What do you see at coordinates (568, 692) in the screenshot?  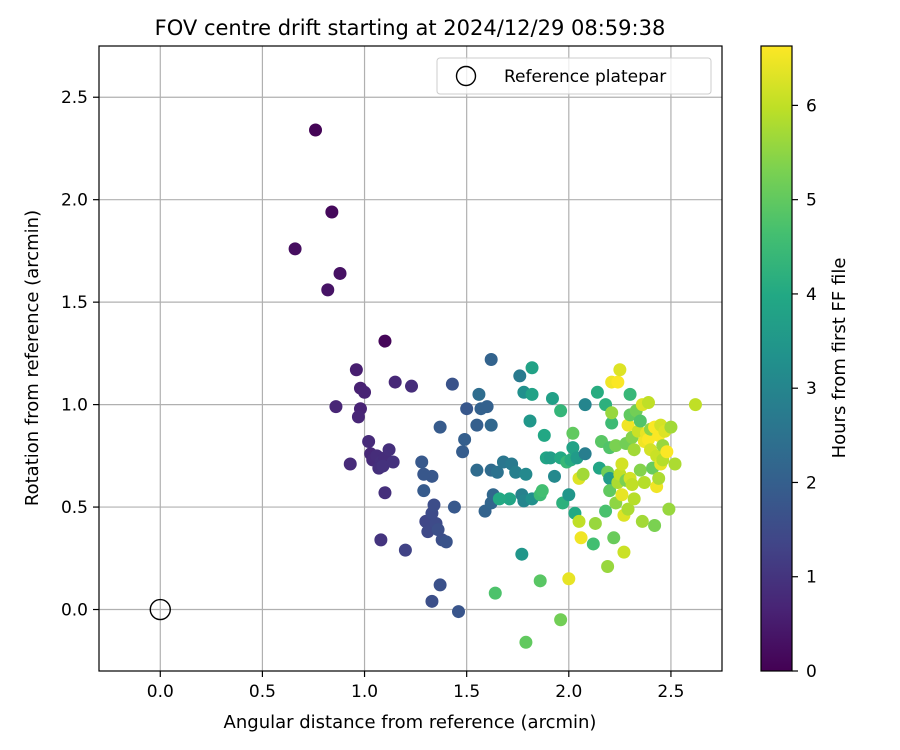 I see `x-tick-label: 2.0` at bounding box center [568, 692].